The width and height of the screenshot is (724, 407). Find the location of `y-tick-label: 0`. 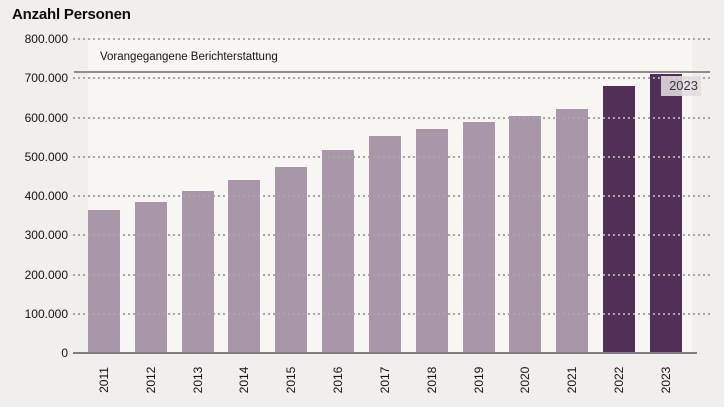

y-tick-label: 0 is located at coordinates (64, 353).